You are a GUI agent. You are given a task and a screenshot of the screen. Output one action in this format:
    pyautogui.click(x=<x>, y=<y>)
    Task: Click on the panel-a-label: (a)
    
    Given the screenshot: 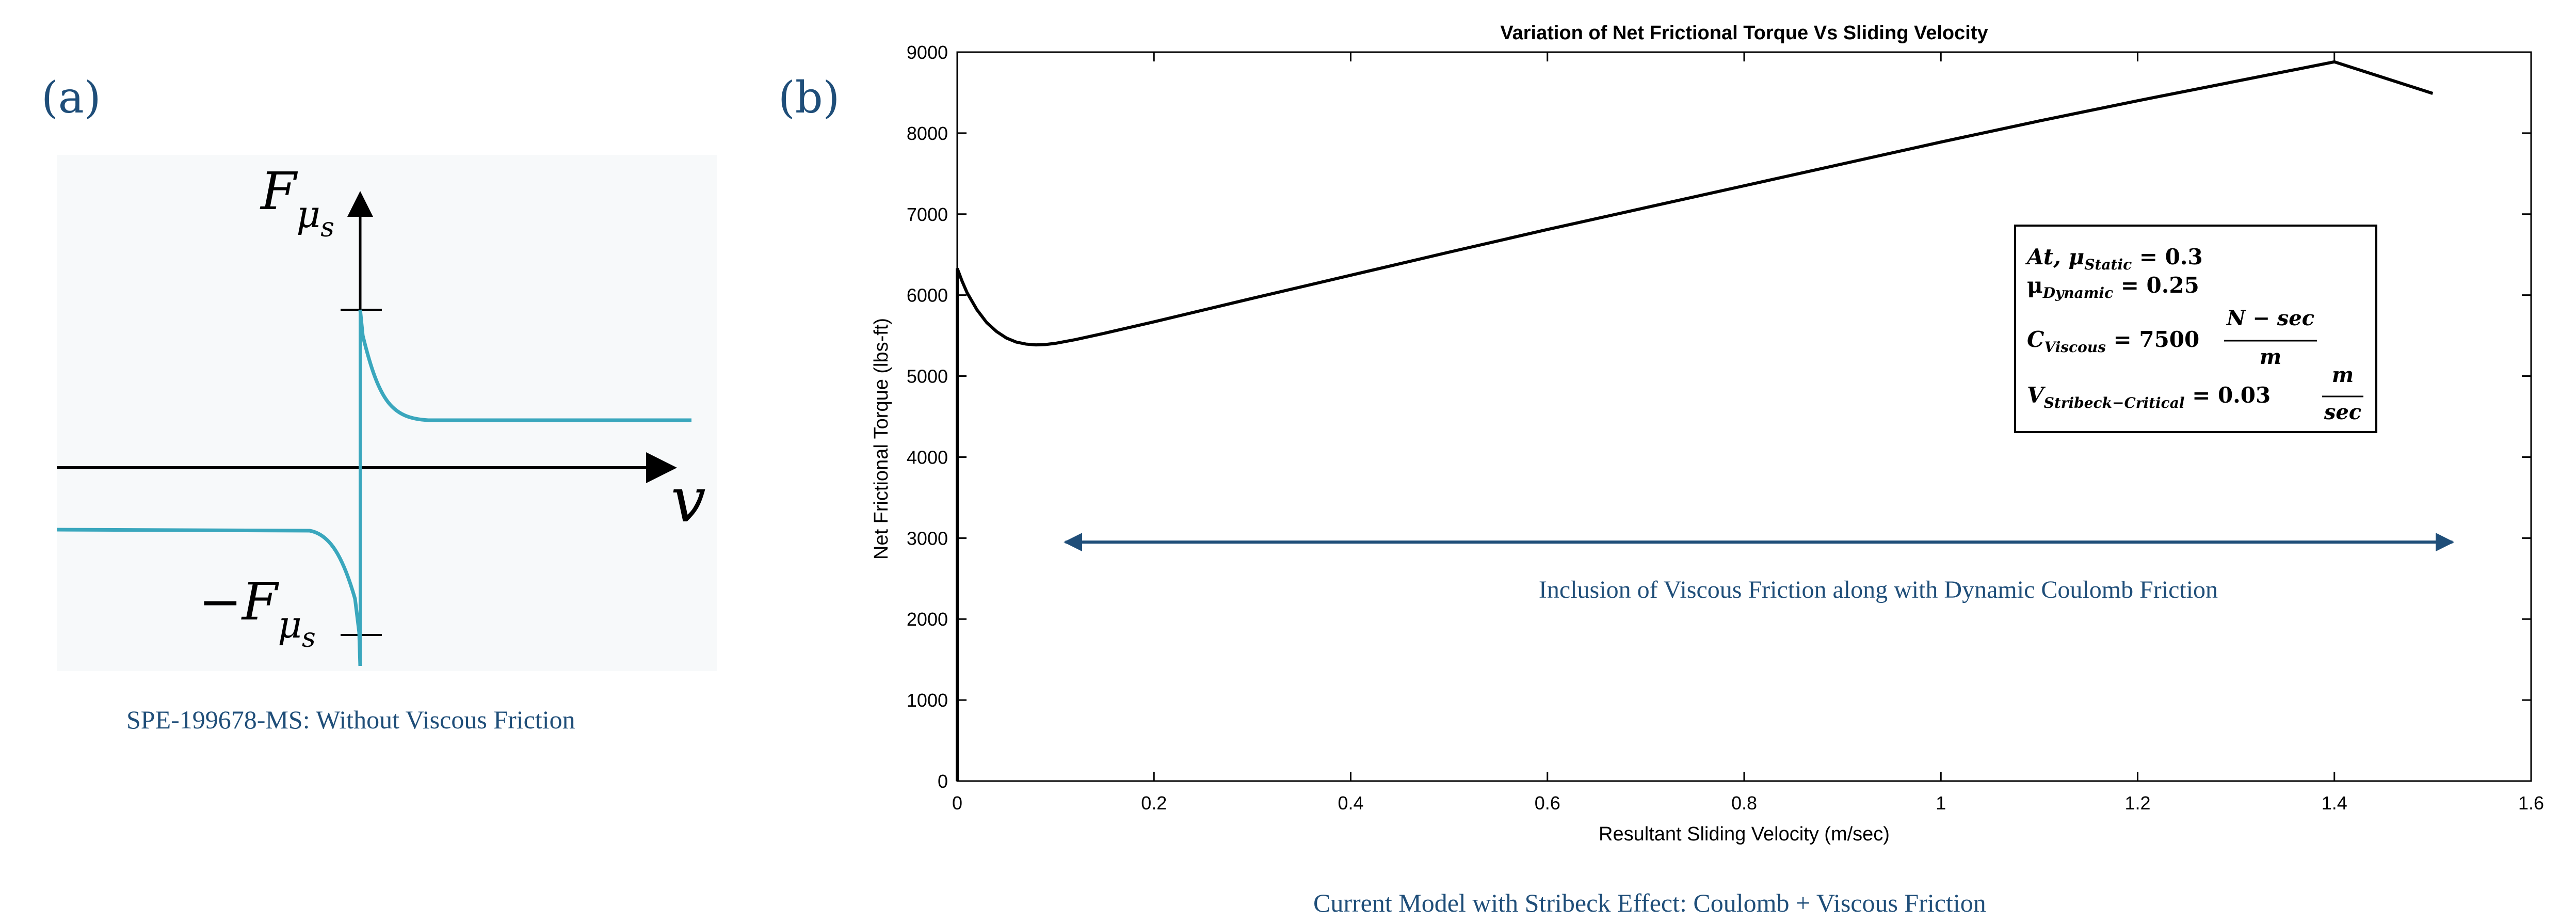 What is the action you would take?
    pyautogui.click(x=71, y=97)
    